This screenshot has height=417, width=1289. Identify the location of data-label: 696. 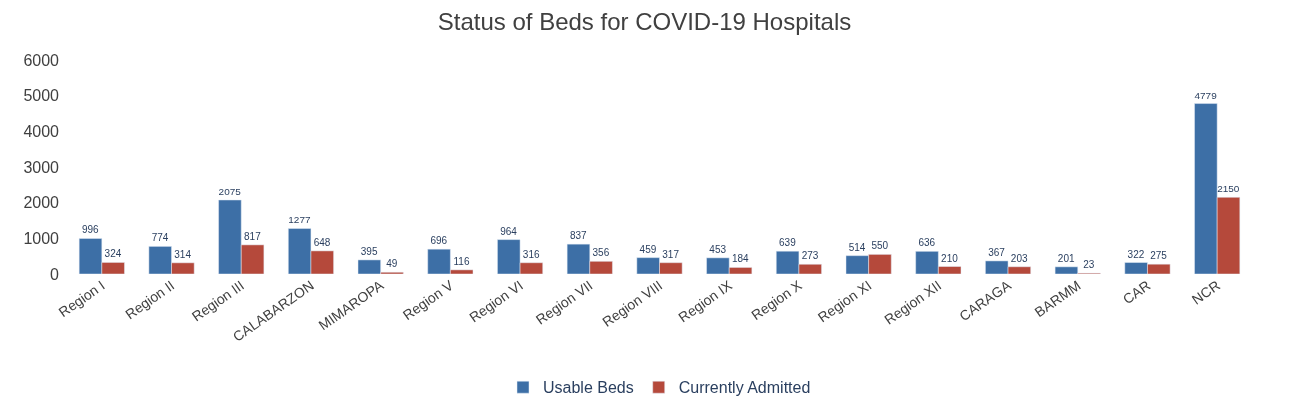
(439, 241).